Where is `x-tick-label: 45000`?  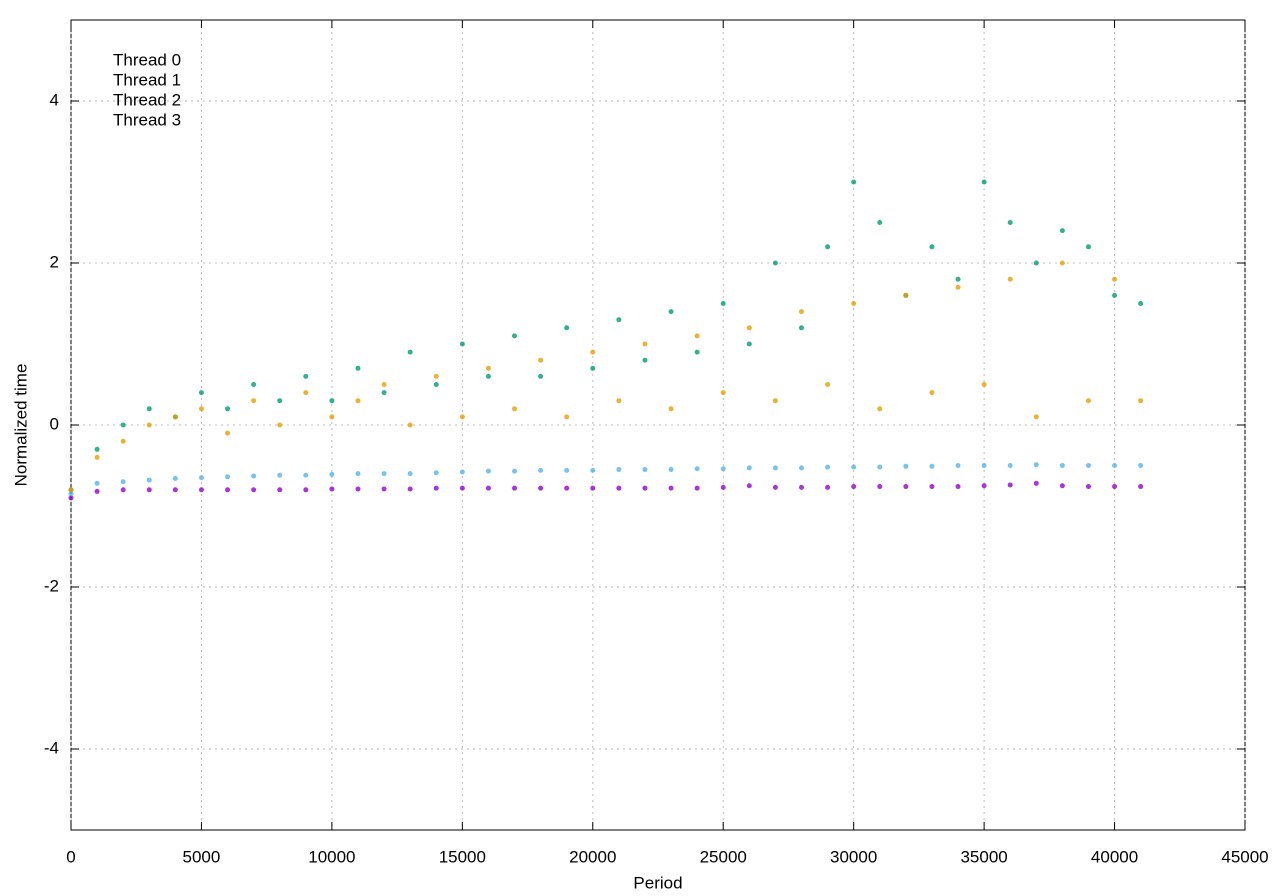 x-tick-label: 45000 is located at coordinates (1244, 856).